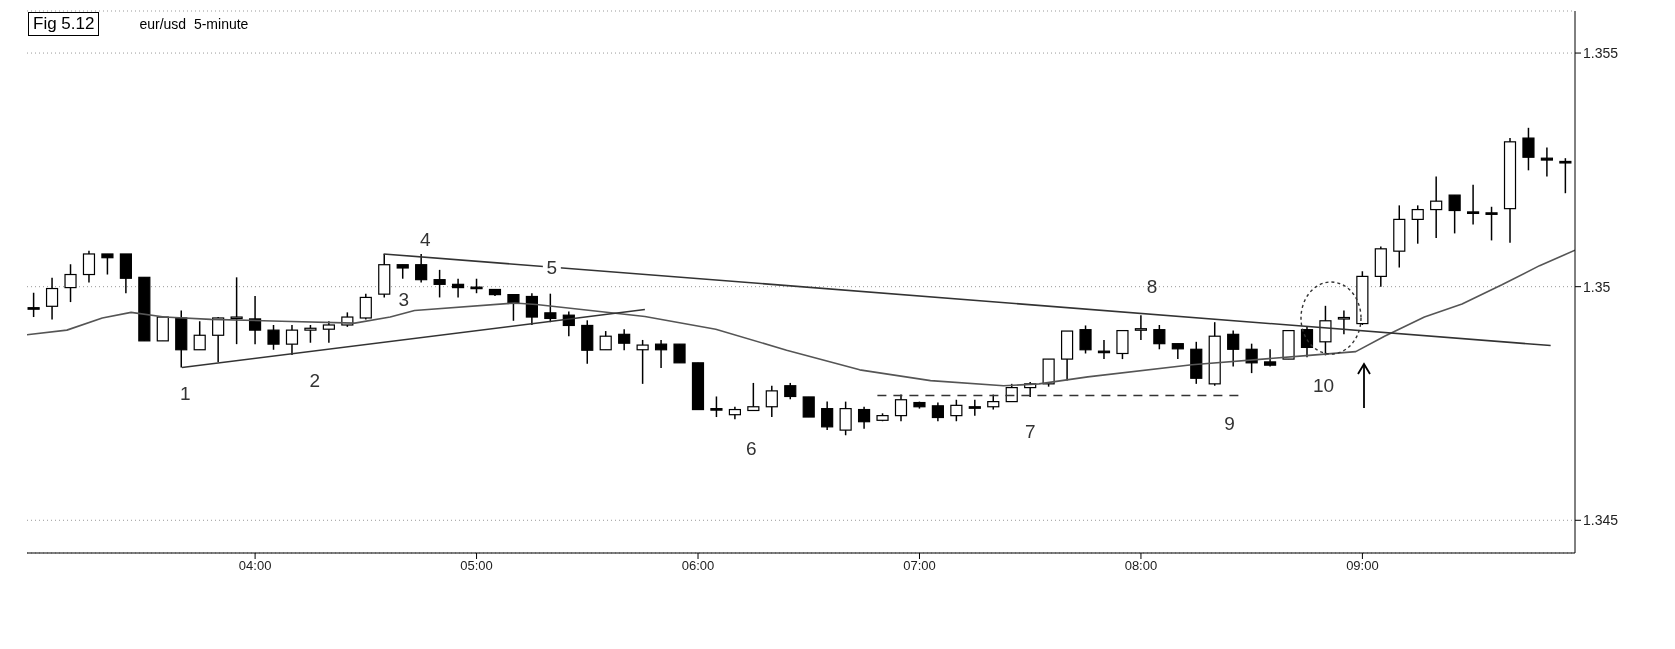 This screenshot has height=649, width=1675. I want to click on annotation: 8, so click(1152, 286).